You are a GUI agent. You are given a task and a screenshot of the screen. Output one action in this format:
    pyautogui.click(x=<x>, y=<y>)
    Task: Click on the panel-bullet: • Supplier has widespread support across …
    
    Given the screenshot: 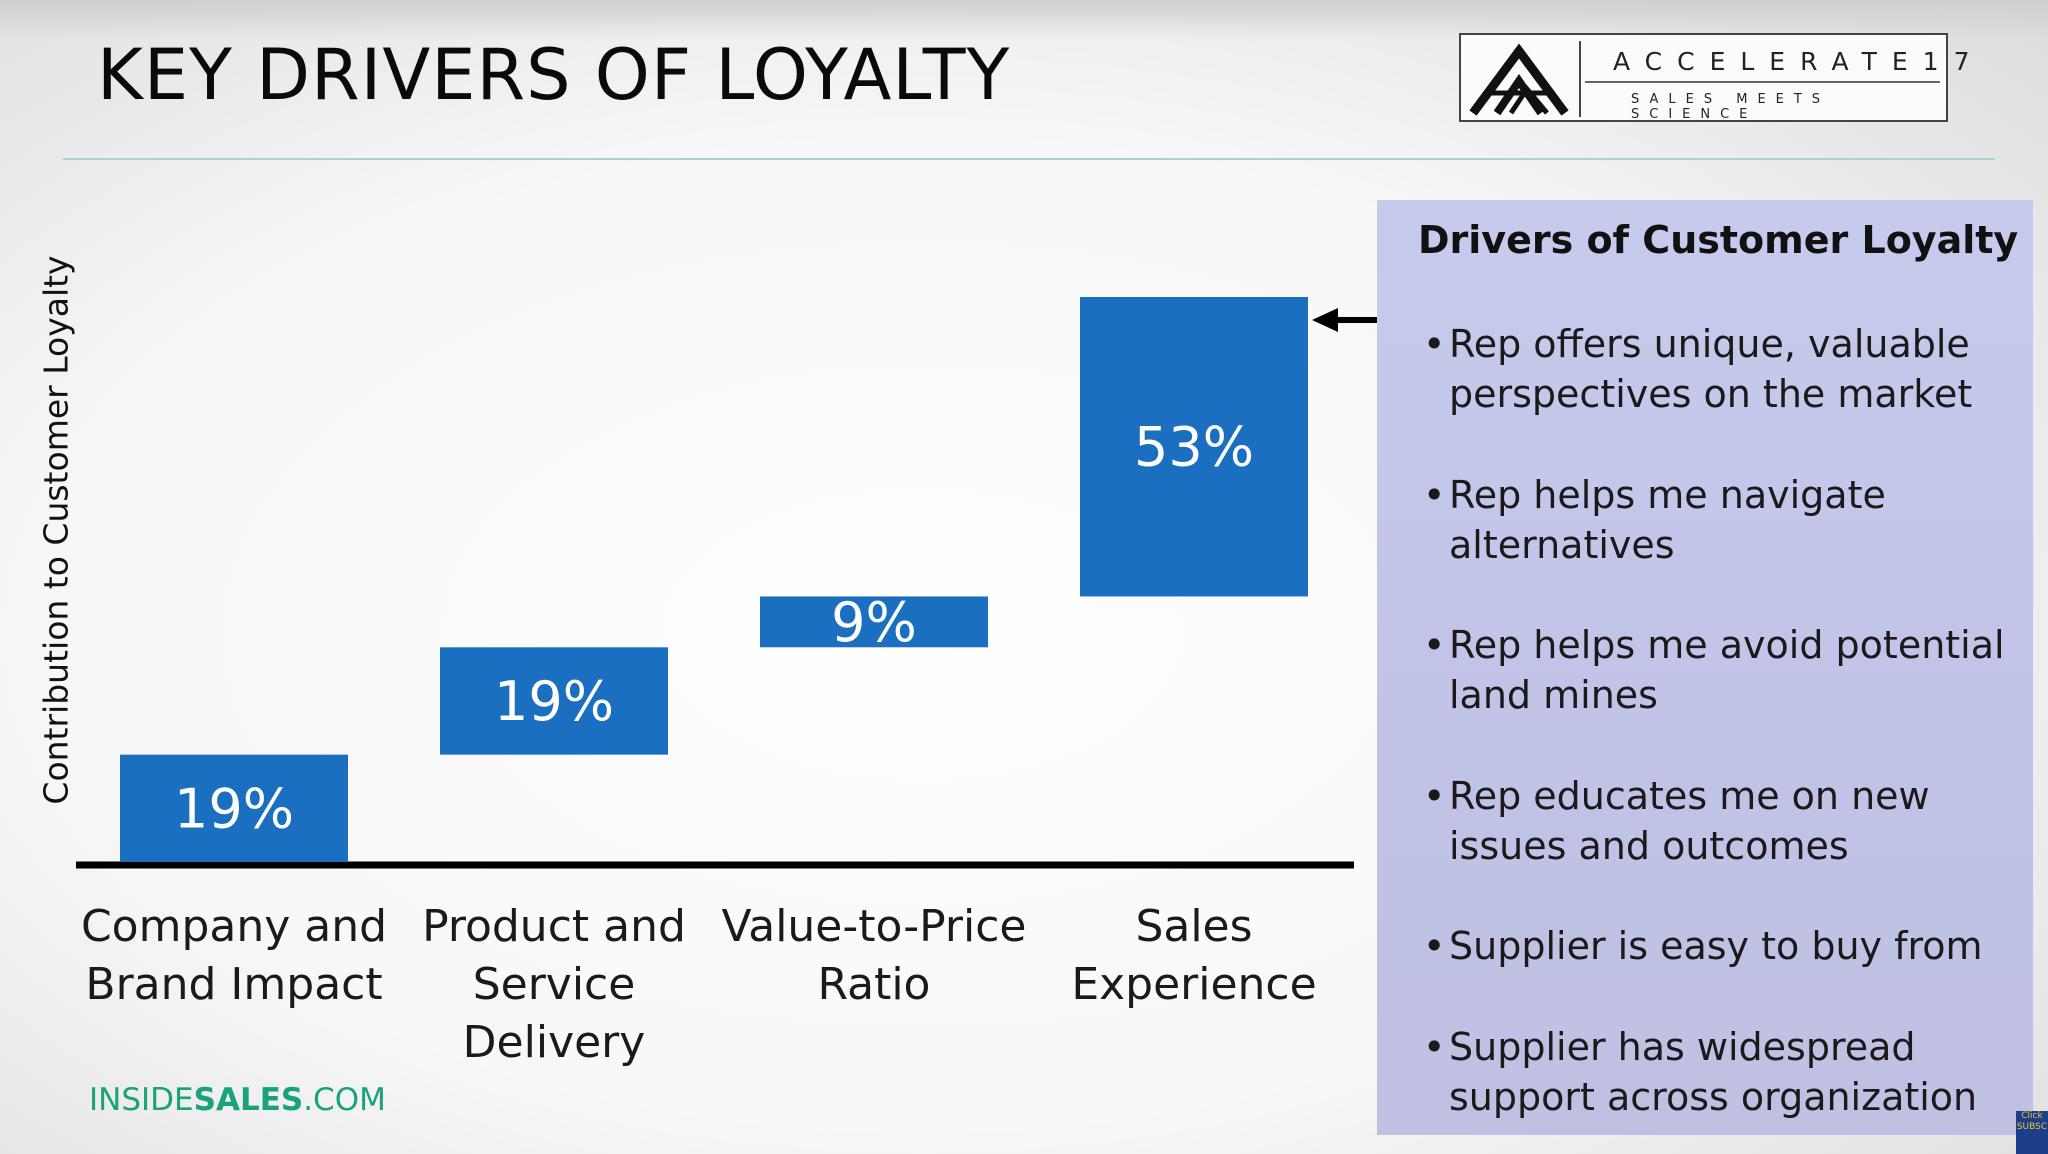 What is the action you would take?
    pyautogui.click(x=1716, y=1072)
    